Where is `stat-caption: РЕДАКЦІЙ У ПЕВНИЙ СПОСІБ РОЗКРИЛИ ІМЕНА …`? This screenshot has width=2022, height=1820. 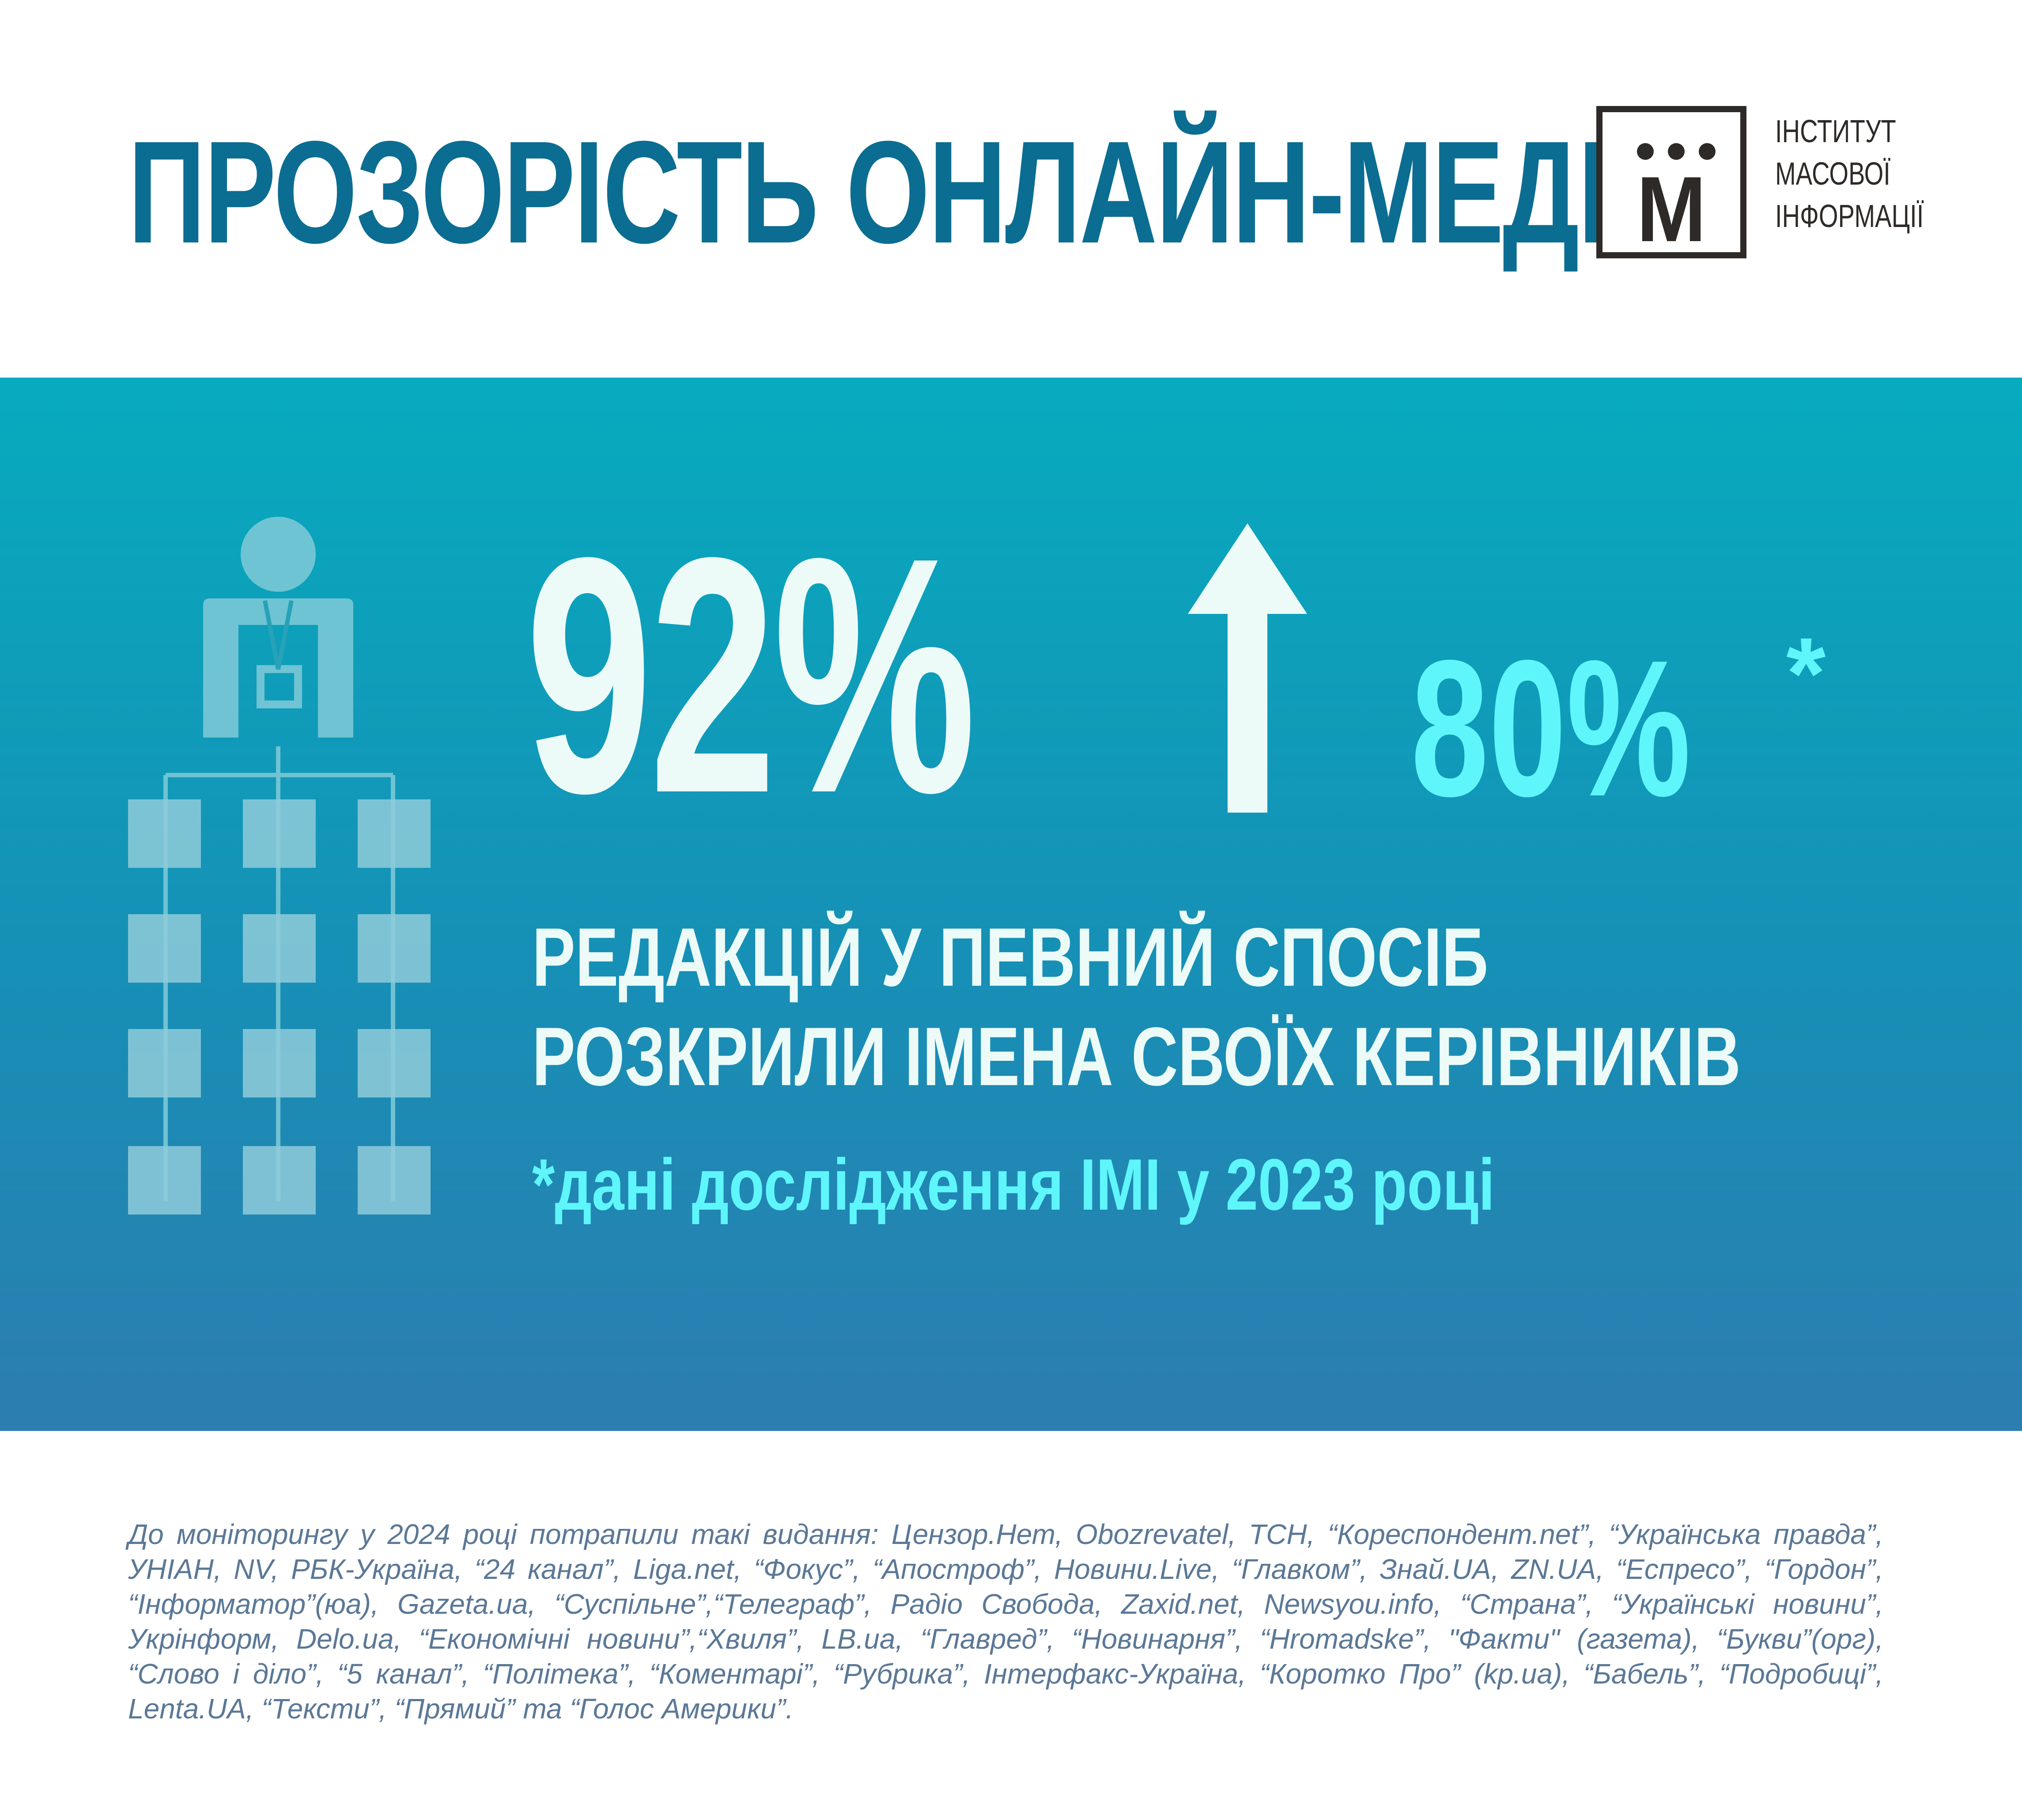 stat-caption: РЕДАКЦІЙ У ПЕВНИЙ СПОСІБ РОЗКРИЛИ ІМЕНА … is located at coordinates (1136, 1007).